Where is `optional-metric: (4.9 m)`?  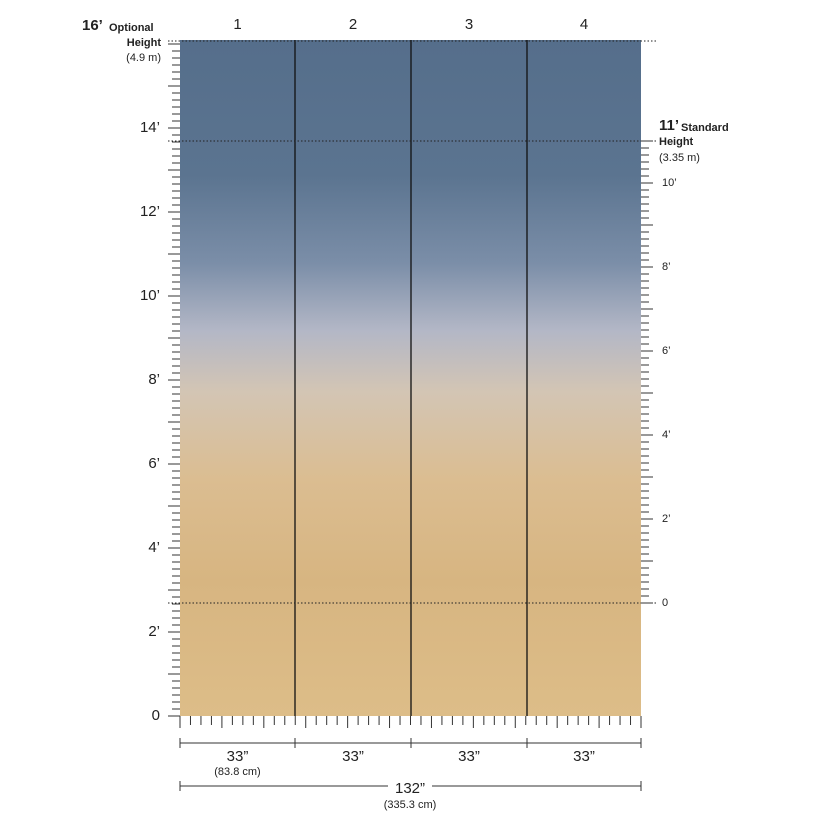
optional-metric: (4.9 m) is located at coordinates (143, 58).